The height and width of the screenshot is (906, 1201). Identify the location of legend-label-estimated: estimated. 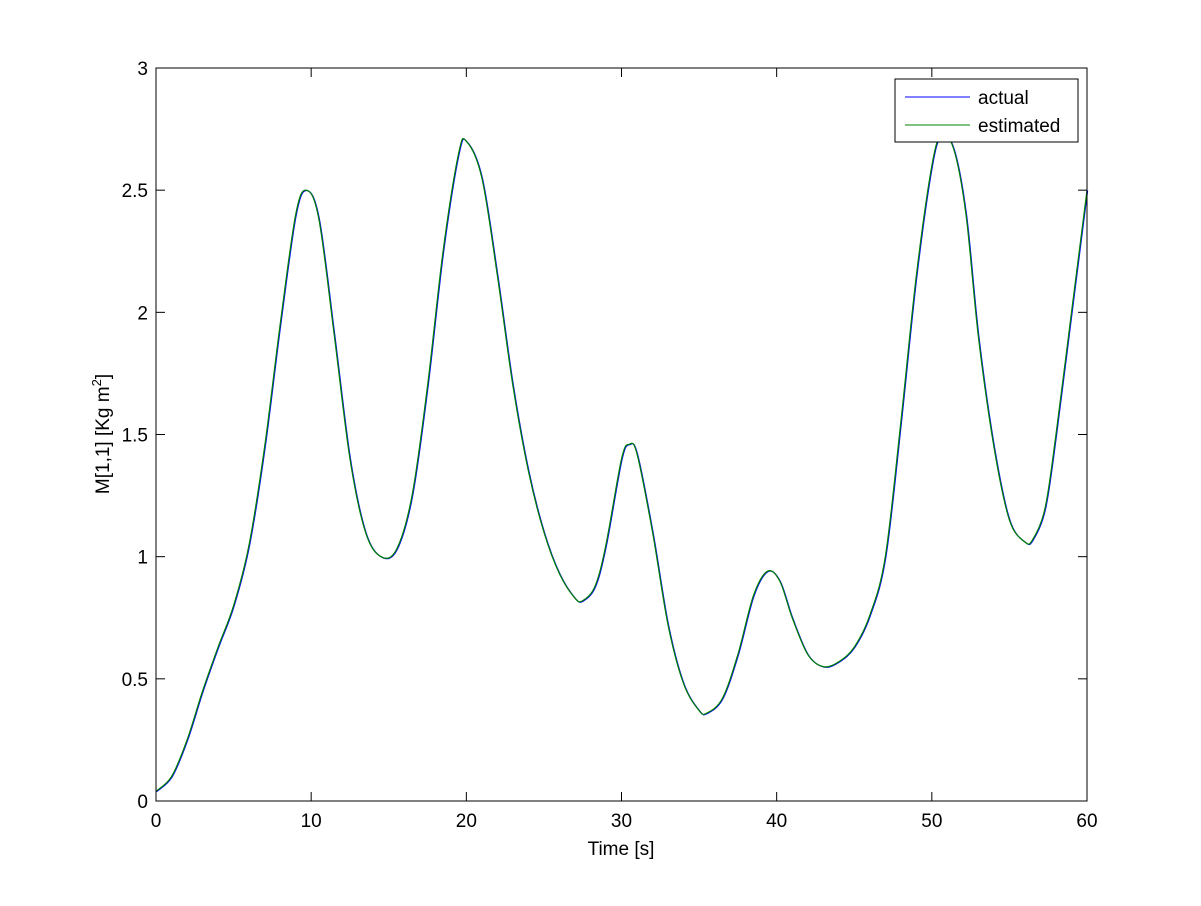
(1019, 126).